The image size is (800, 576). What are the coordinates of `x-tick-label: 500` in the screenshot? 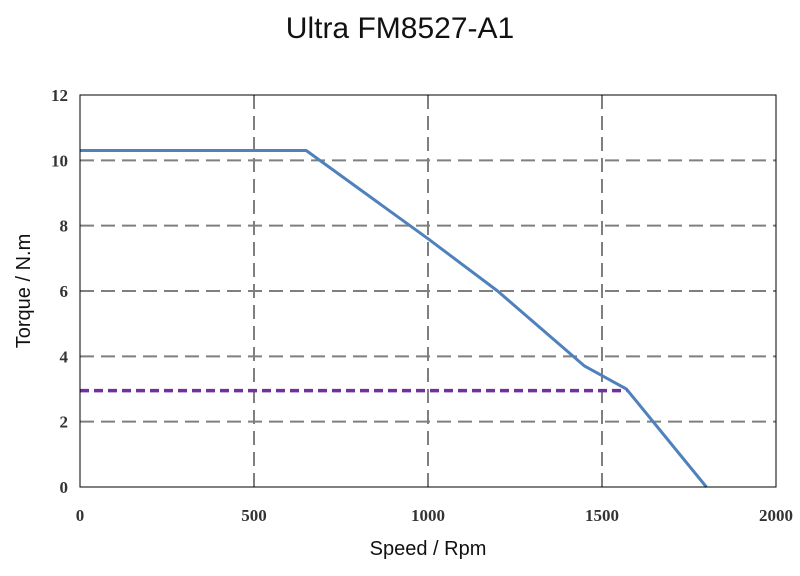 It's located at (254, 515).